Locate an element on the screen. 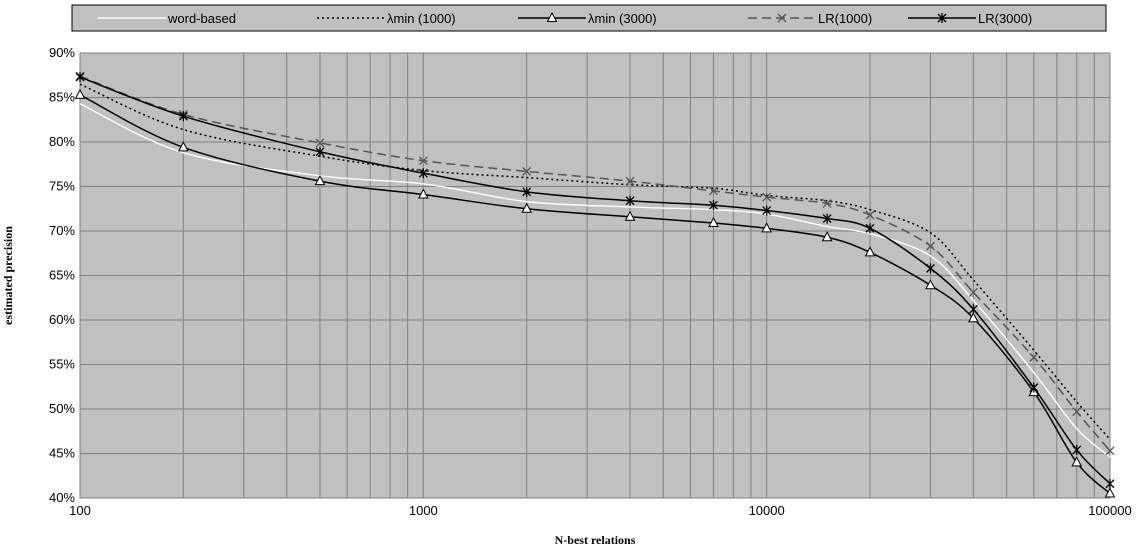 This screenshot has width=1142, height=548. x-tick-label: 10000 is located at coordinates (767, 510).